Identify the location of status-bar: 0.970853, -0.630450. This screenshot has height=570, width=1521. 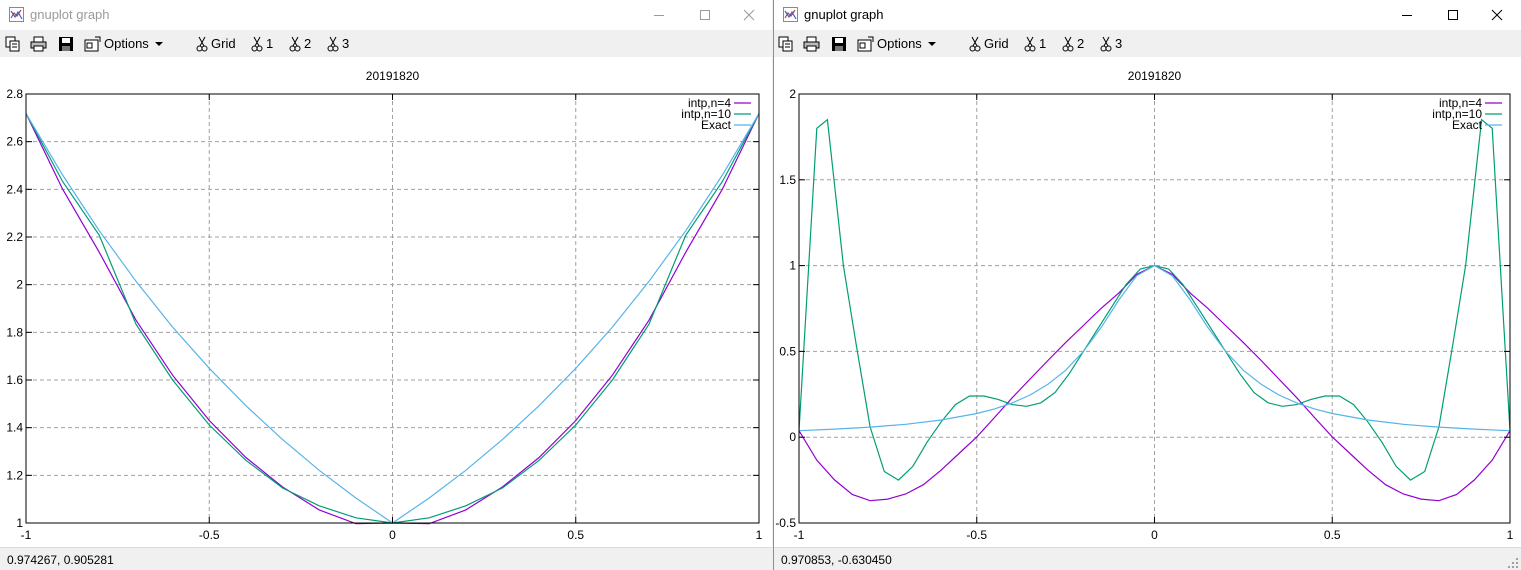
(1147, 558).